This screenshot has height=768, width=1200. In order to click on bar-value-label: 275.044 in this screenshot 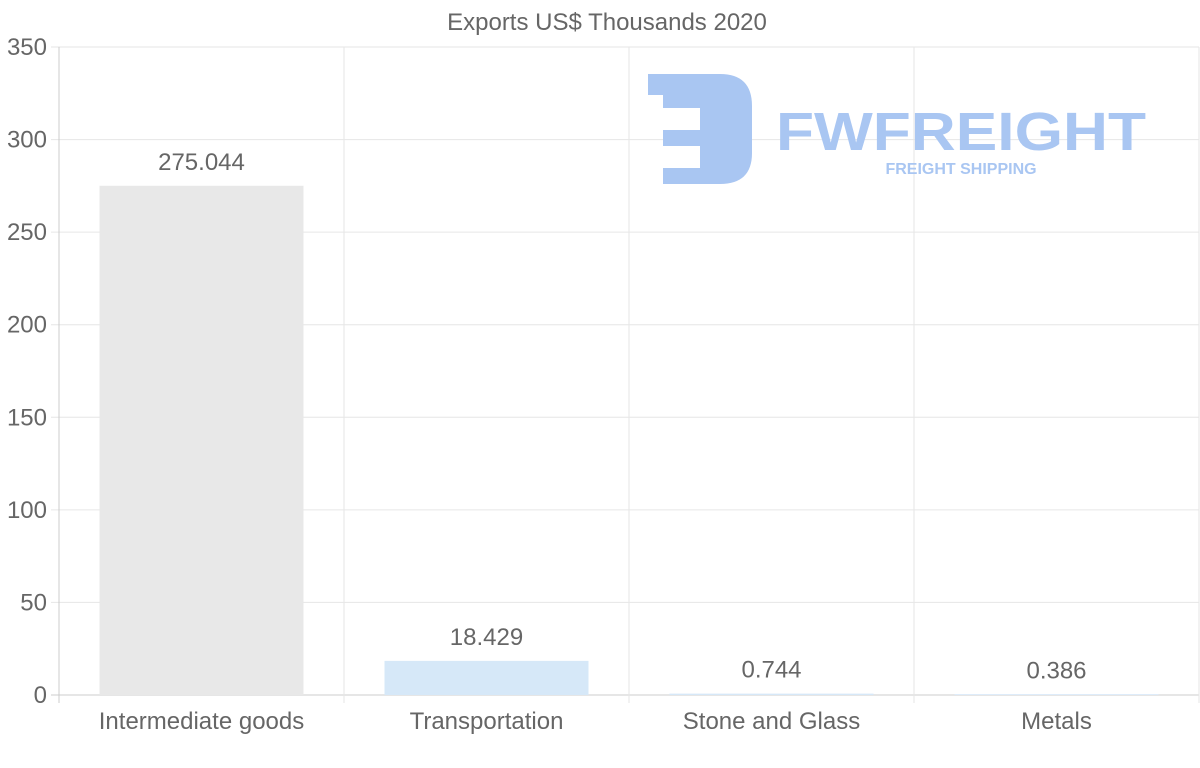, I will do `click(201, 162)`.